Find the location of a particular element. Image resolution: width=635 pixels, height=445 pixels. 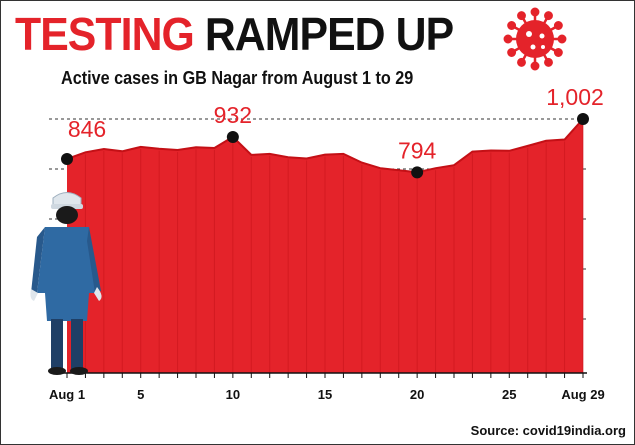

coronavirus-icon is located at coordinates (535, 39).